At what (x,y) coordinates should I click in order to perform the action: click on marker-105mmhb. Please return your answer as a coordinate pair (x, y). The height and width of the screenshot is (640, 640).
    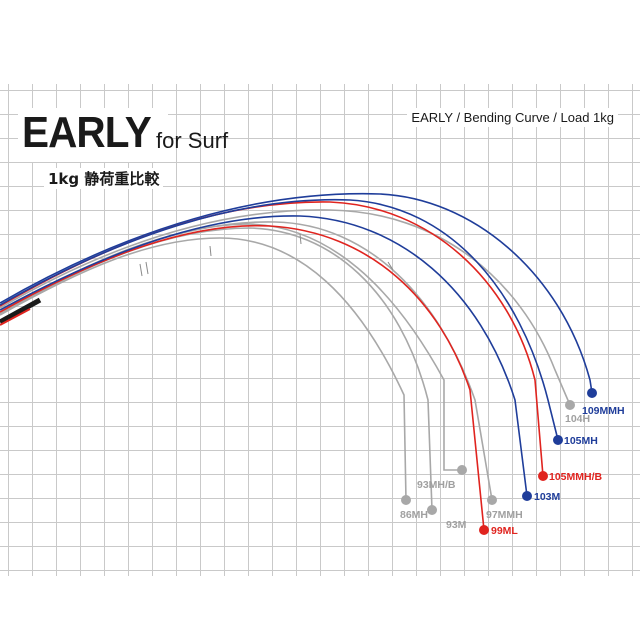
    Looking at the image, I should click on (543, 476).